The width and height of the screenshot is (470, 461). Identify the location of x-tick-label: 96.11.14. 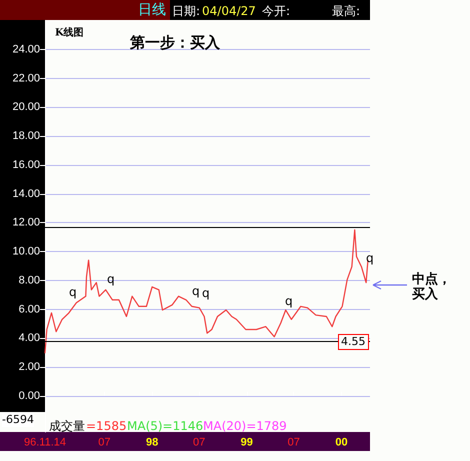
(45, 442).